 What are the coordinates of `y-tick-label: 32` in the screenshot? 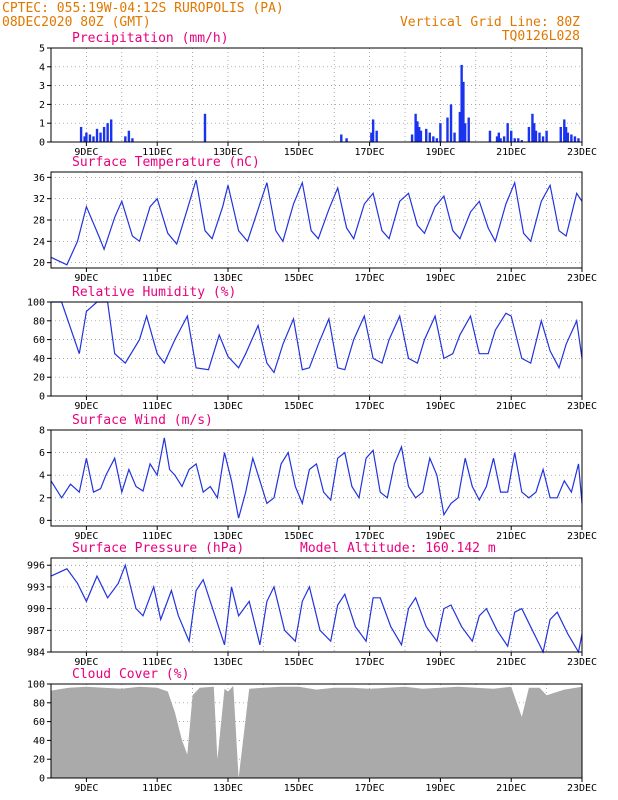 It's located at (39, 199).